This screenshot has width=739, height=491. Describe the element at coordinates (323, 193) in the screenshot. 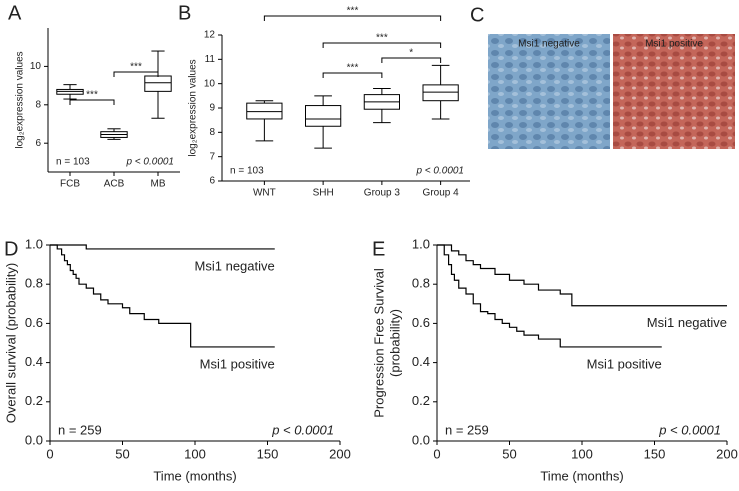

I see `x-tick-label: SHH` at that location.